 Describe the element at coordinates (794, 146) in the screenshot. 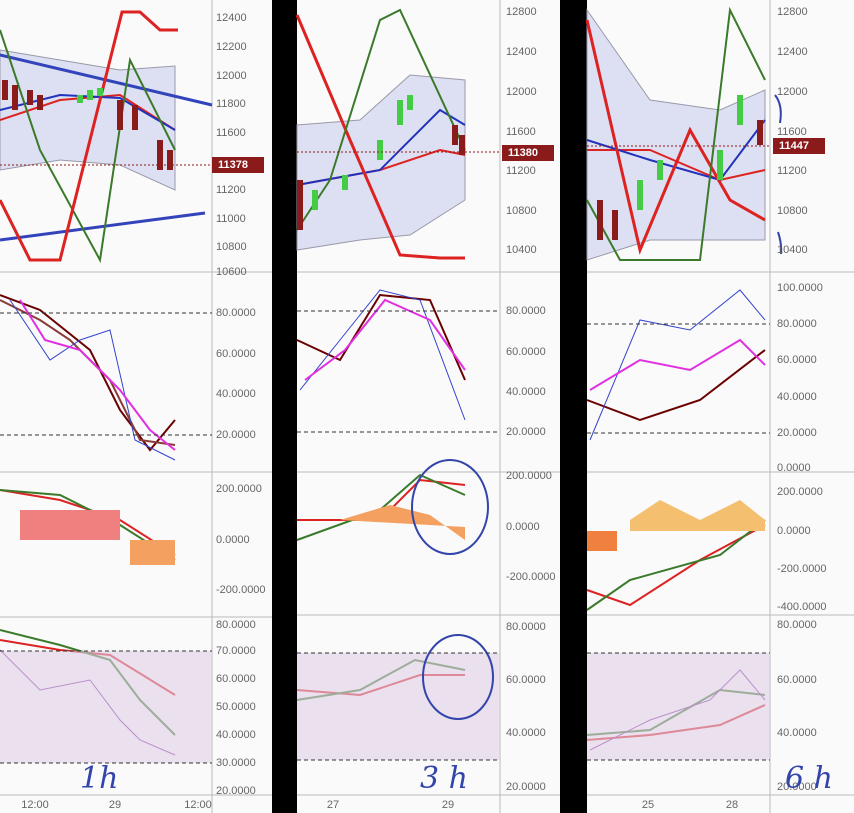

I see `price-label: 11447` at that location.